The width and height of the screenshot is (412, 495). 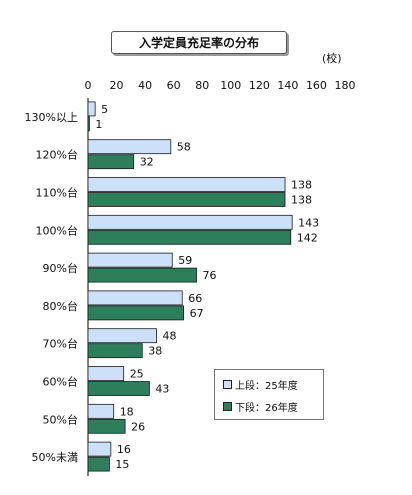 I want to click on category-label: 60%台, so click(x=60, y=382).